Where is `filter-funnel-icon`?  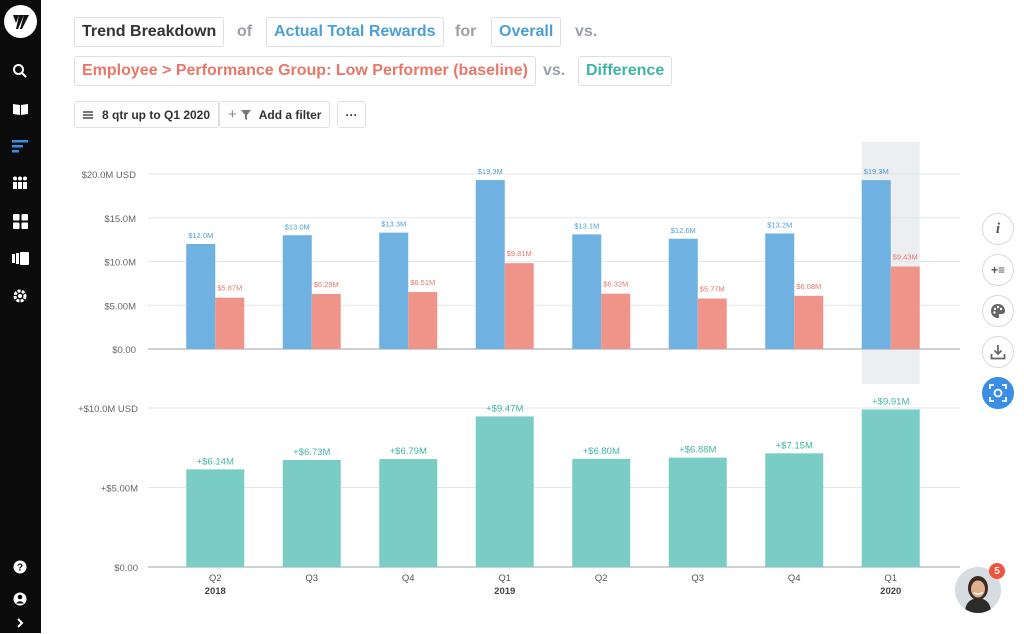
filter-funnel-icon is located at coordinates (245, 114).